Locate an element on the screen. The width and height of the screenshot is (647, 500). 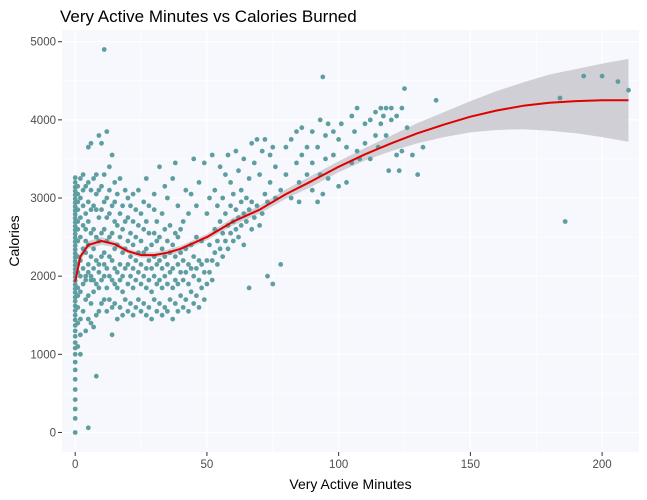
y-tick-label: 2000 is located at coordinates (43, 277).